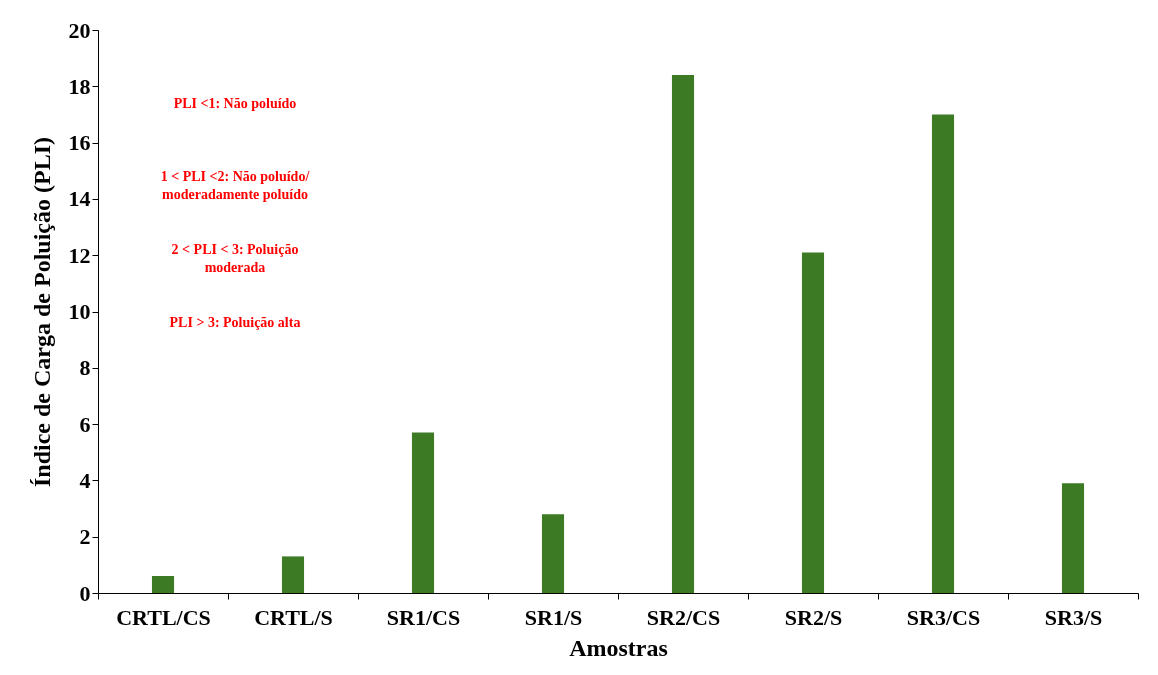  What do you see at coordinates (943, 617) in the screenshot?
I see `x-tick-label: SR3/CS` at bounding box center [943, 617].